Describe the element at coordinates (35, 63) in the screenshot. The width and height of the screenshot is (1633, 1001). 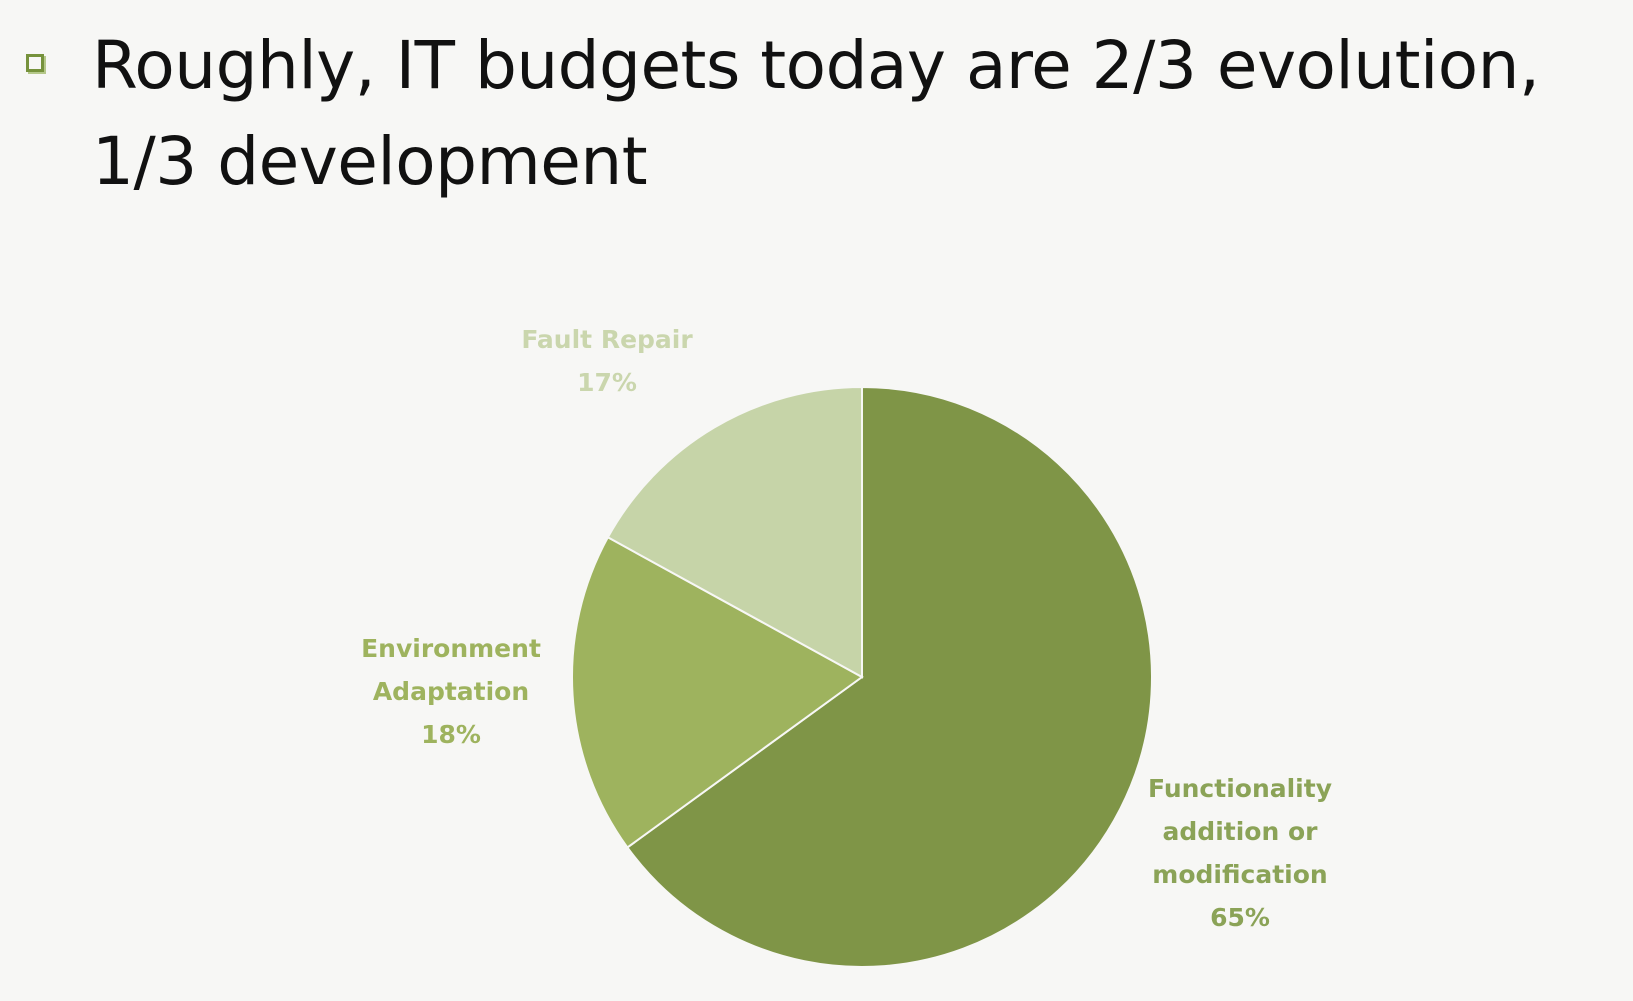
I see `hollow-square-bullet-icon` at that location.